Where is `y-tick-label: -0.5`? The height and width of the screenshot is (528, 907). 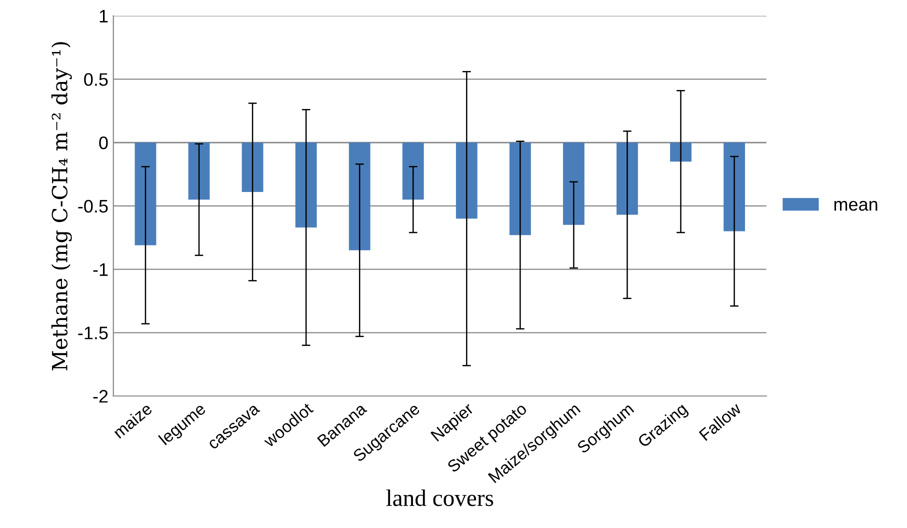
y-tick-label: -0.5 is located at coordinates (93, 206).